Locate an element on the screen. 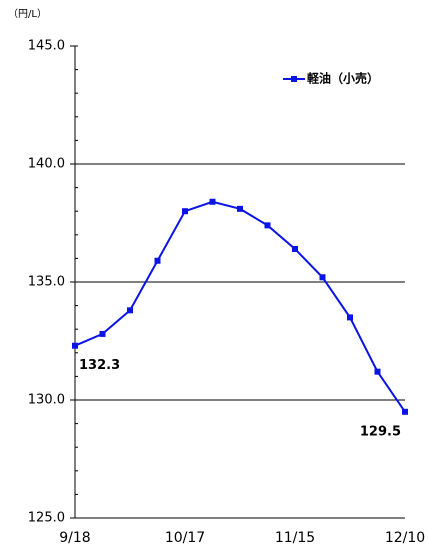 This screenshot has width=429, height=548. unit-label: （円/L） is located at coordinates (27, 14).